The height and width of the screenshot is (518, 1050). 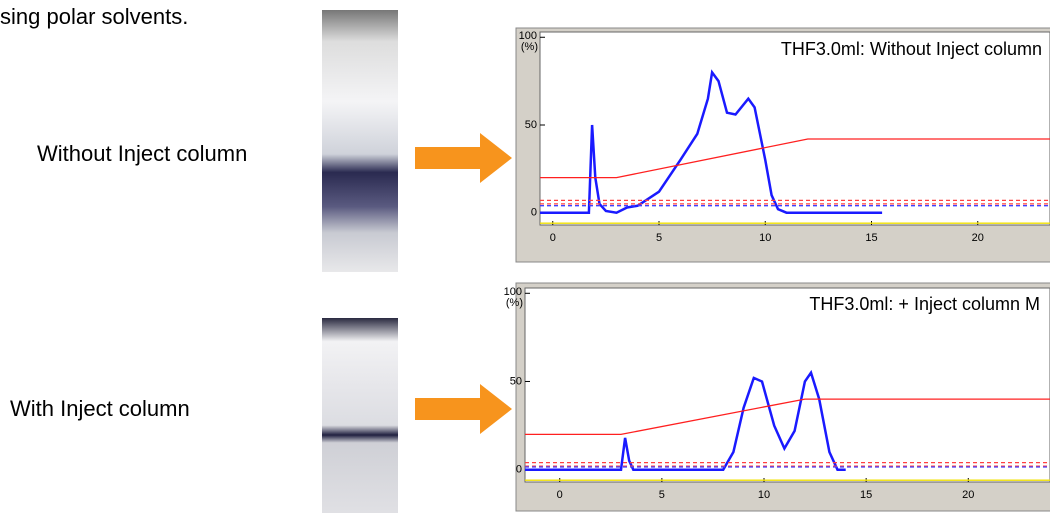 I want to click on label: Without Inject column, so click(x=142, y=153).